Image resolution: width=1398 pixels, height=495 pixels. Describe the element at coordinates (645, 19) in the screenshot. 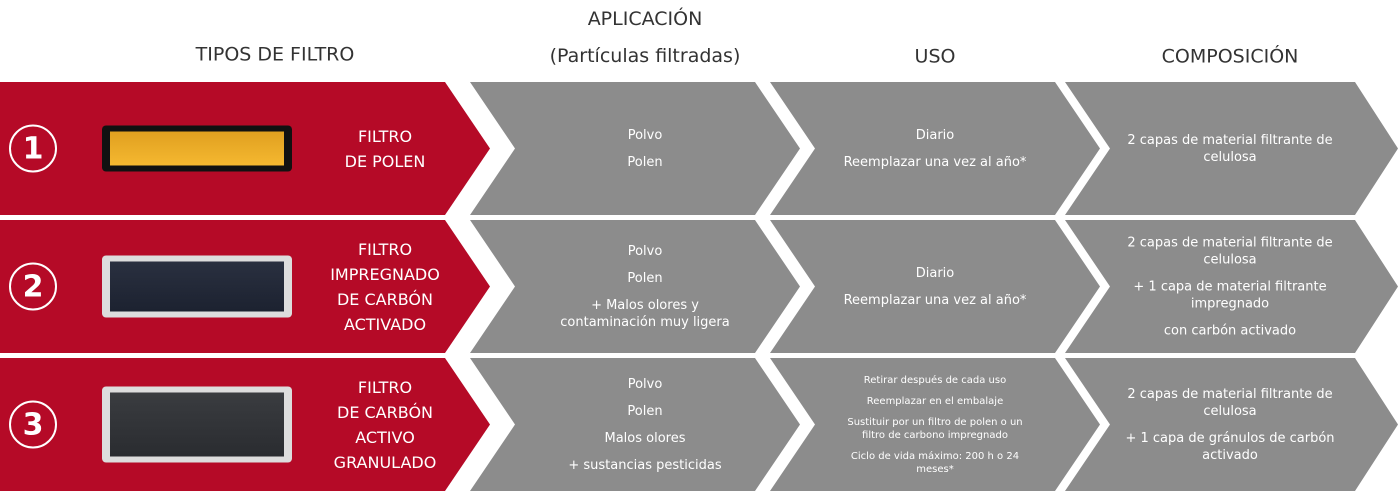

I see `header-line: APLICACIÓN` at that location.